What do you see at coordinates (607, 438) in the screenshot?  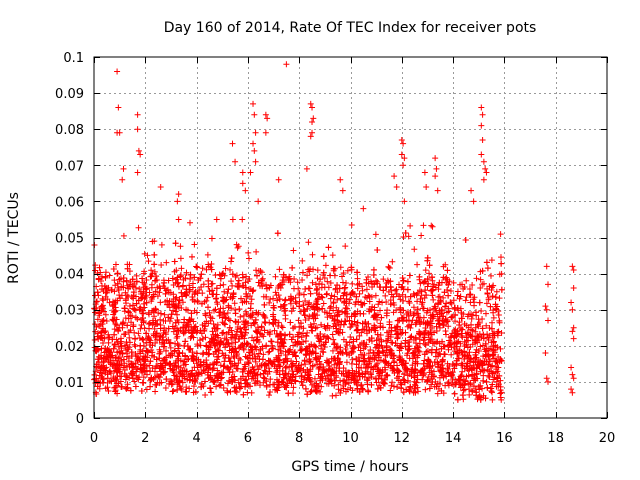 I see `x-tick-label: 20` at bounding box center [607, 438].